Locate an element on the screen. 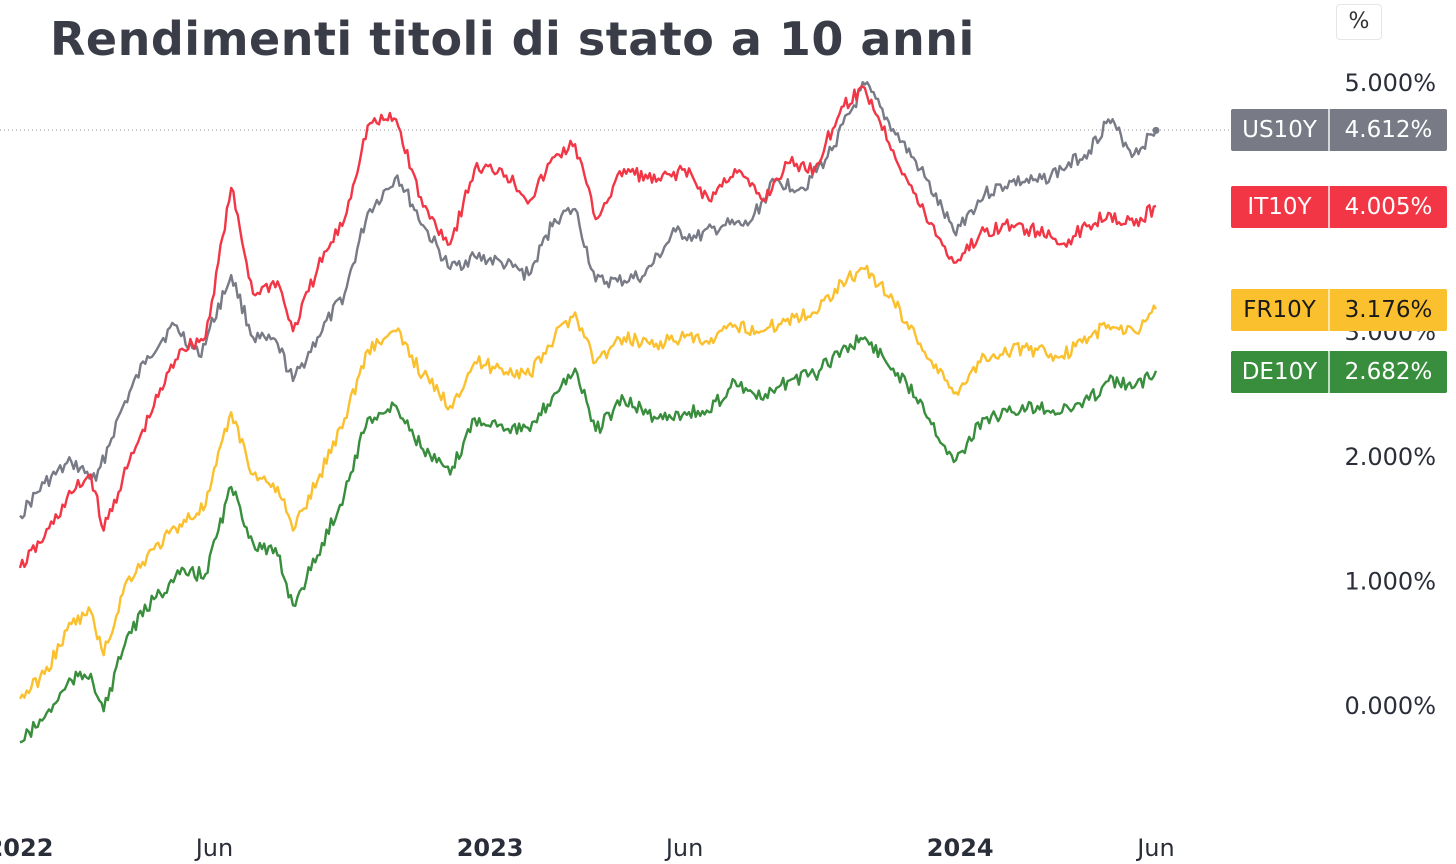  fr10y-tag-value: 3.176% is located at coordinates (1387, 310).